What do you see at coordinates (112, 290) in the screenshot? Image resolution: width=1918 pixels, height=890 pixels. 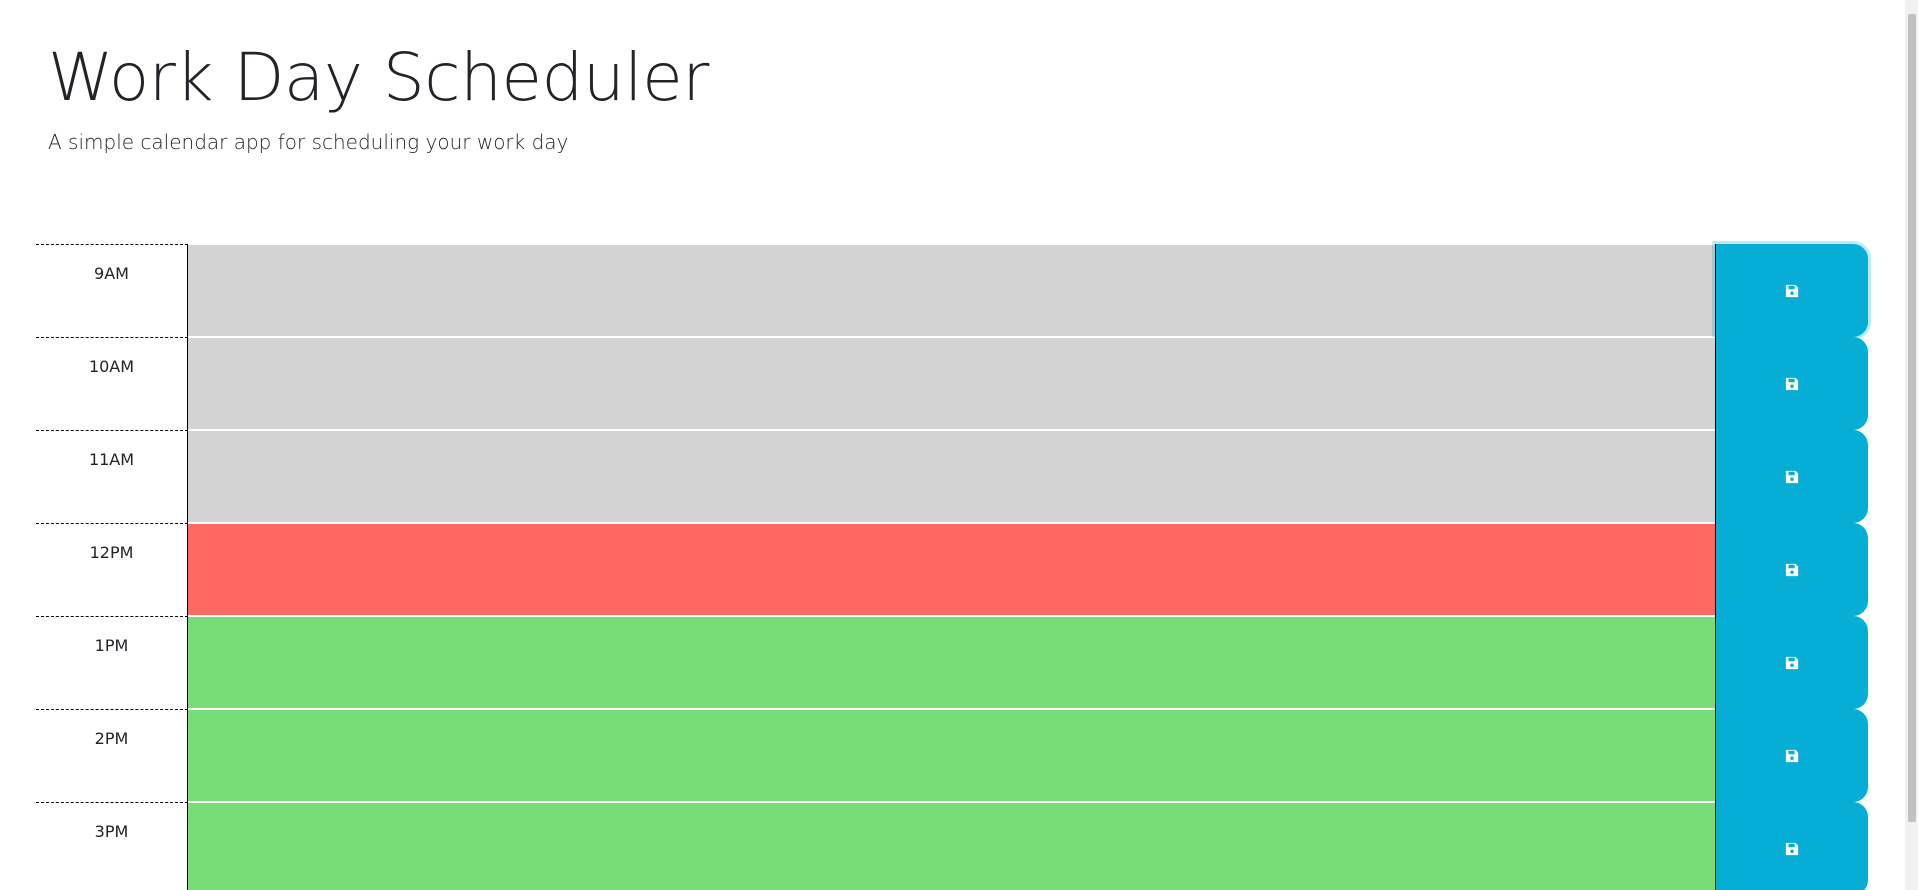 I see `hour-label: 9AM` at bounding box center [112, 290].